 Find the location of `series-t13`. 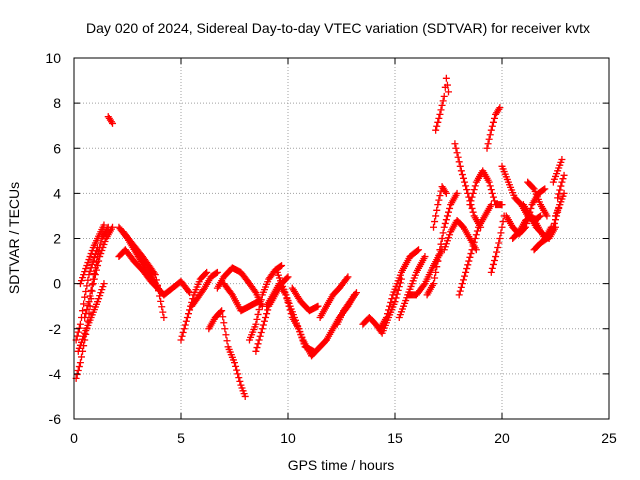

series-t13 is located at coordinates (227, 353).